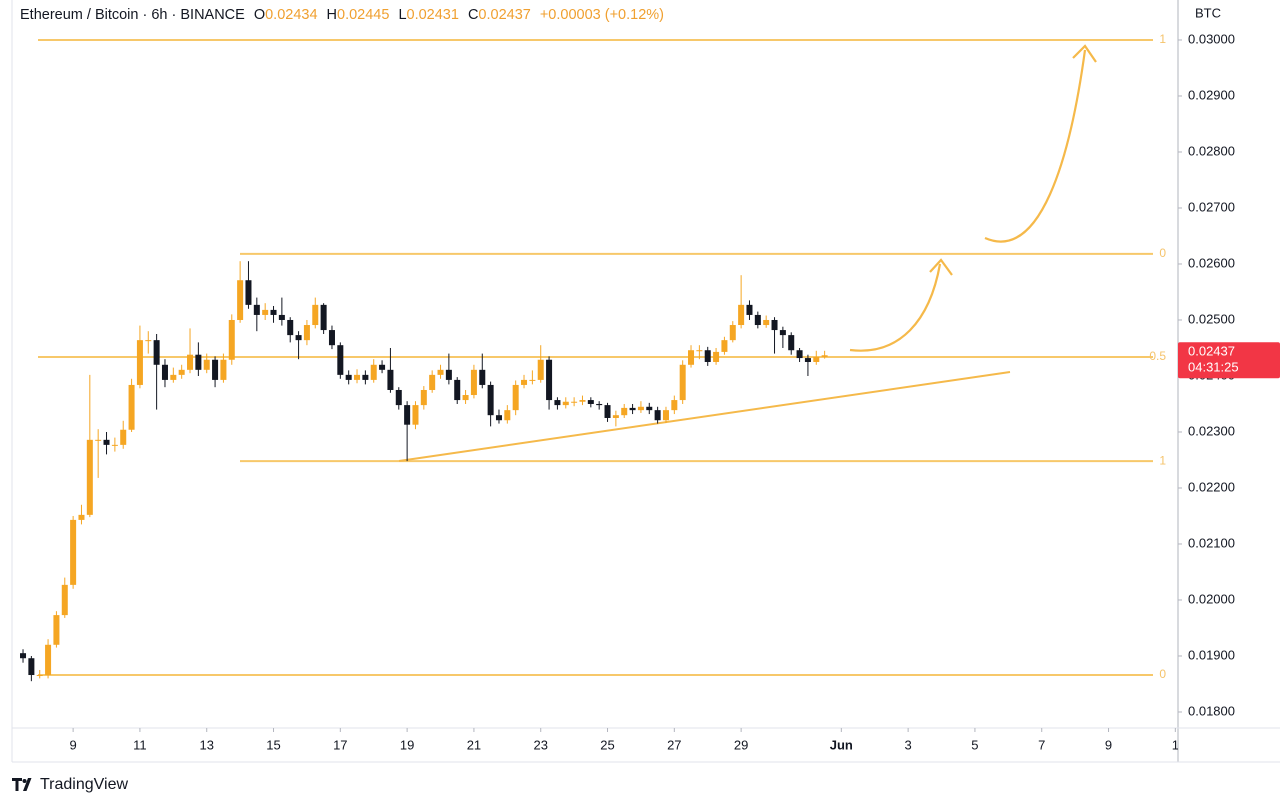 The width and height of the screenshot is (1280, 808). Describe the element at coordinates (1211, 94) in the screenshot. I see `y-tick-label: 0.02900` at that location.